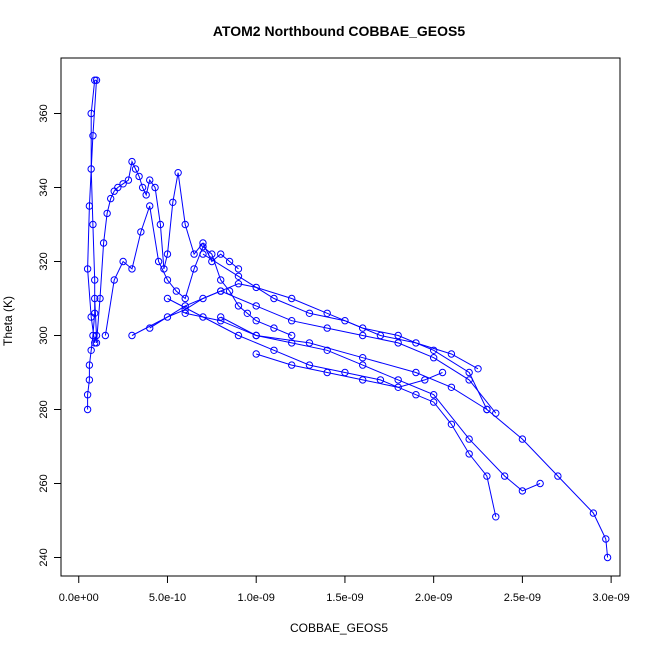  Describe the element at coordinates (522, 598) in the screenshot. I see `x-tick-label: 2.5e-09` at that location.